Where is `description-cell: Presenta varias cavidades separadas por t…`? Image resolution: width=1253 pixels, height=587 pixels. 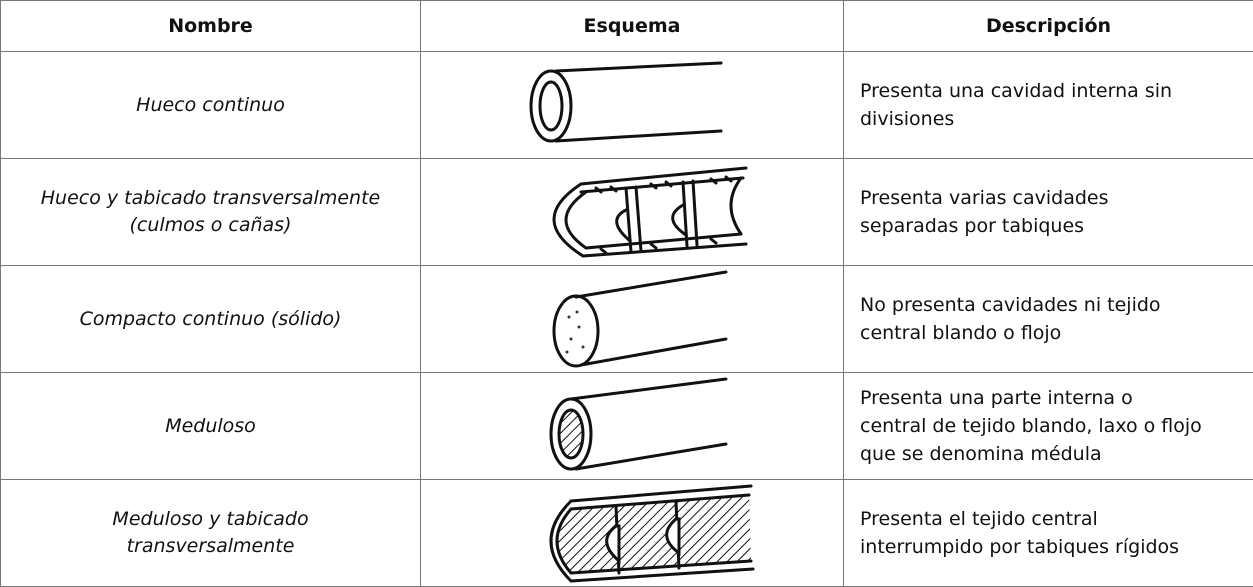 description-cell: Presenta varias cavidades separadas por t… is located at coordinates (1048, 212).